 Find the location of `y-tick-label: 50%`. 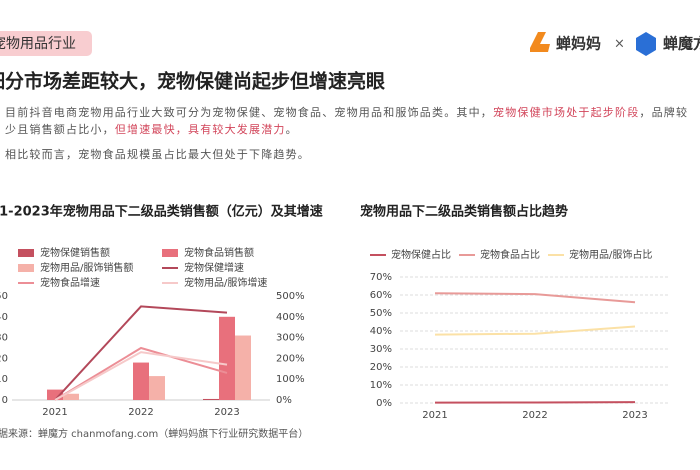

y-tick-label: 50% is located at coordinates (381, 313).